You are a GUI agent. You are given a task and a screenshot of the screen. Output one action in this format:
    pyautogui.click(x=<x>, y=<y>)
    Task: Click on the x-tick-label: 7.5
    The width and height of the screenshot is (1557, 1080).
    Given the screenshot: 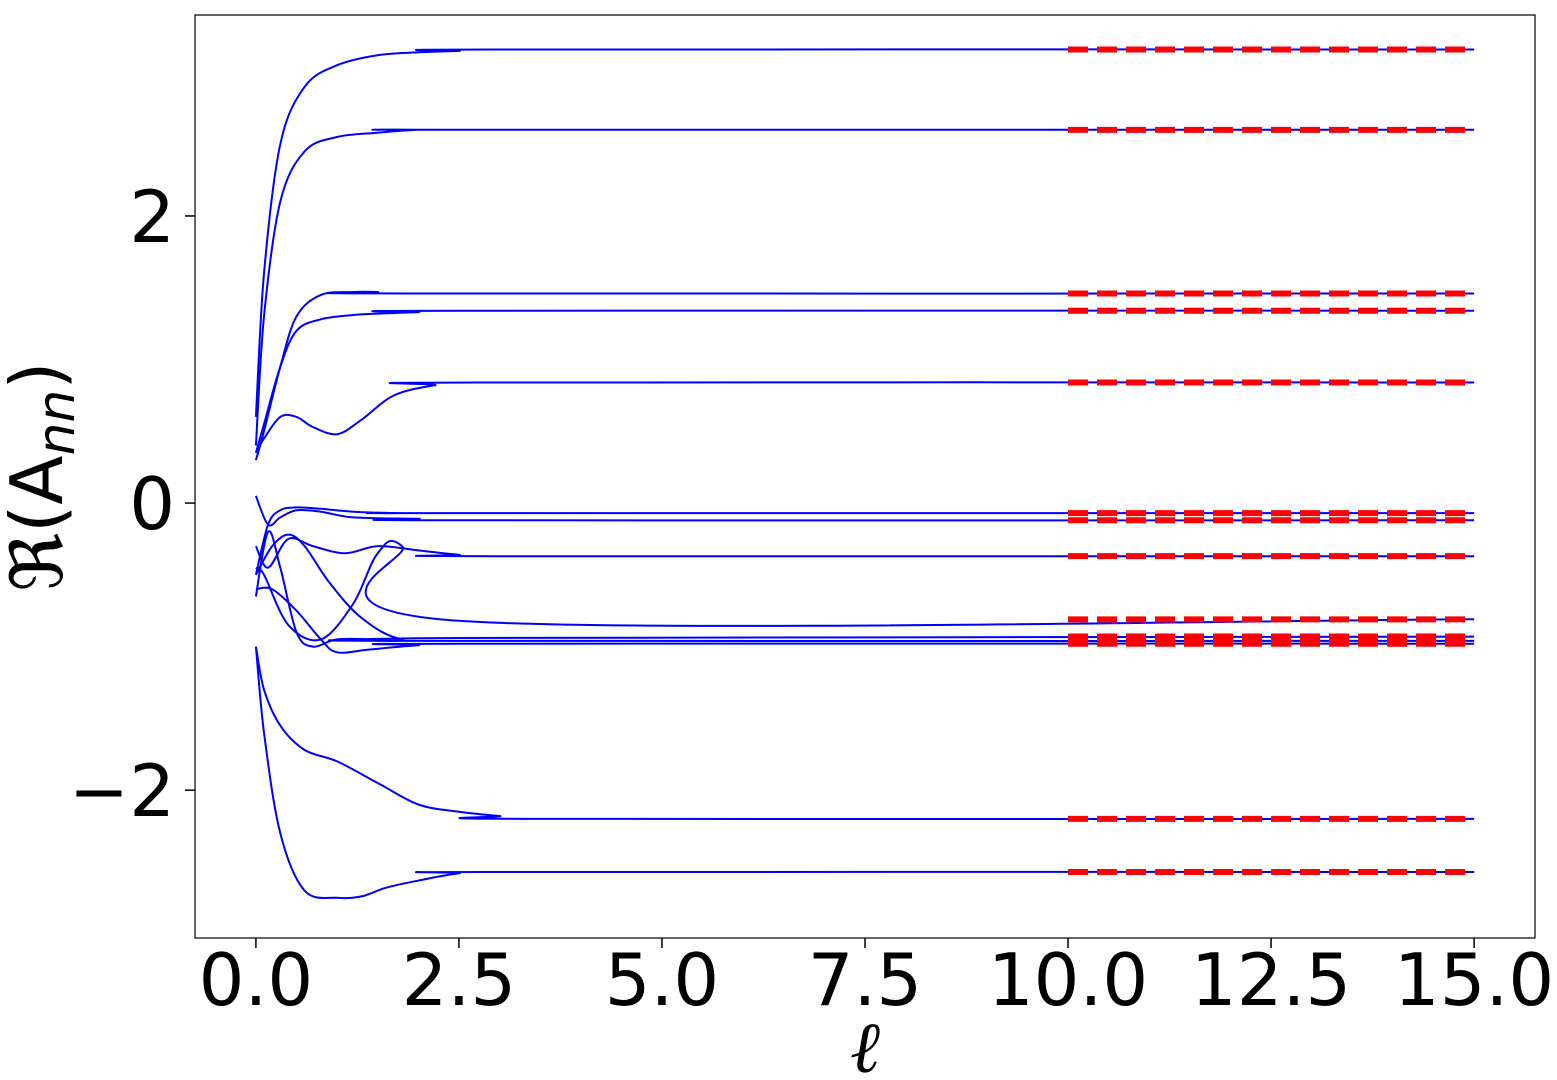 What is the action you would take?
    pyautogui.click(x=865, y=980)
    